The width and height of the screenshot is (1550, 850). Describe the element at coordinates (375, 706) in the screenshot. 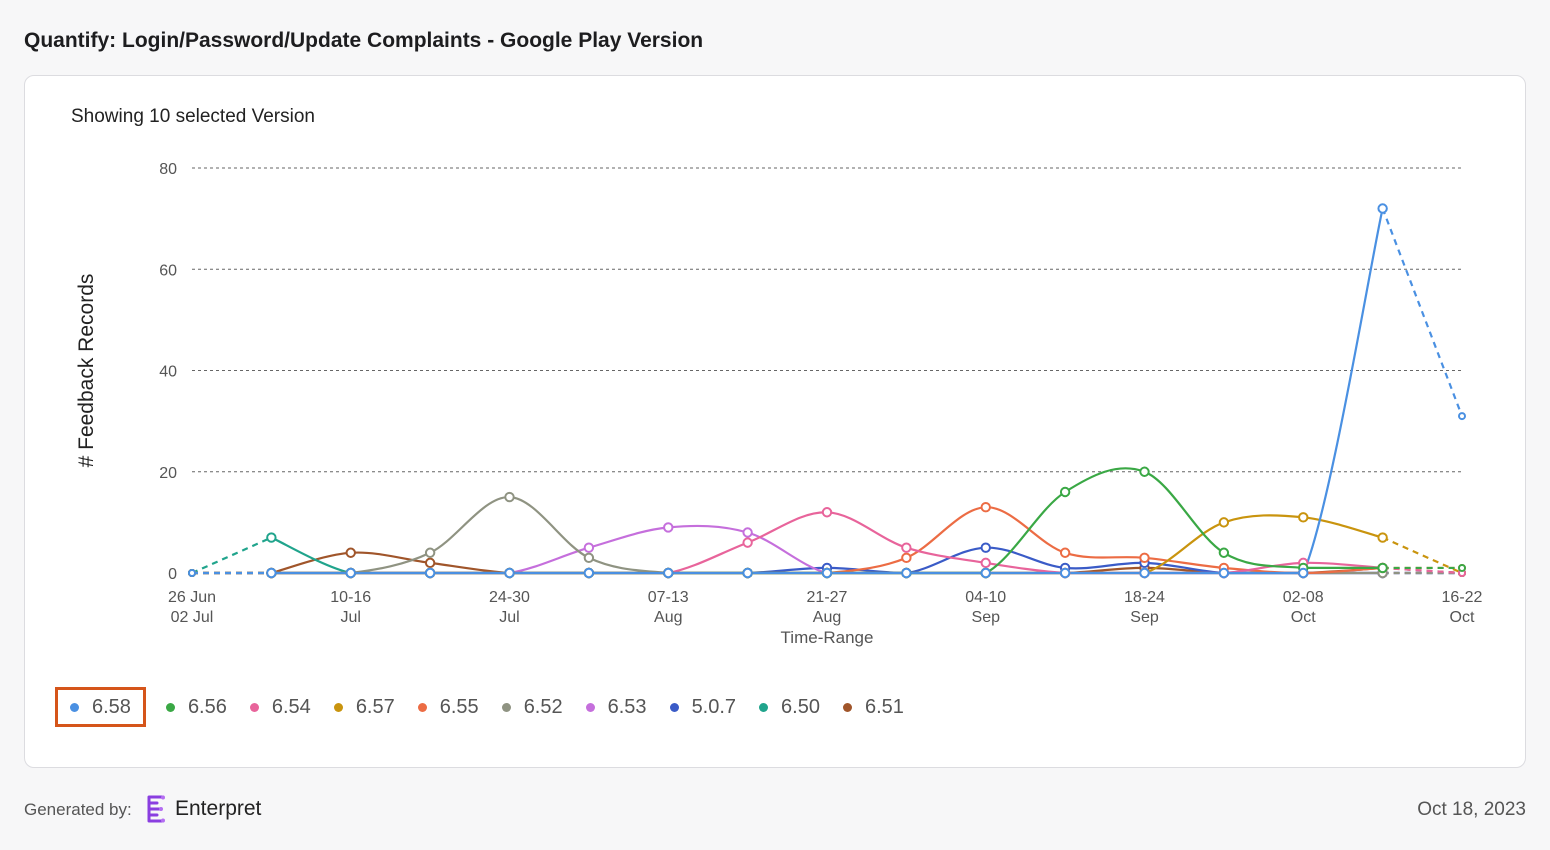

I see `legend-label: 6.57` at that location.